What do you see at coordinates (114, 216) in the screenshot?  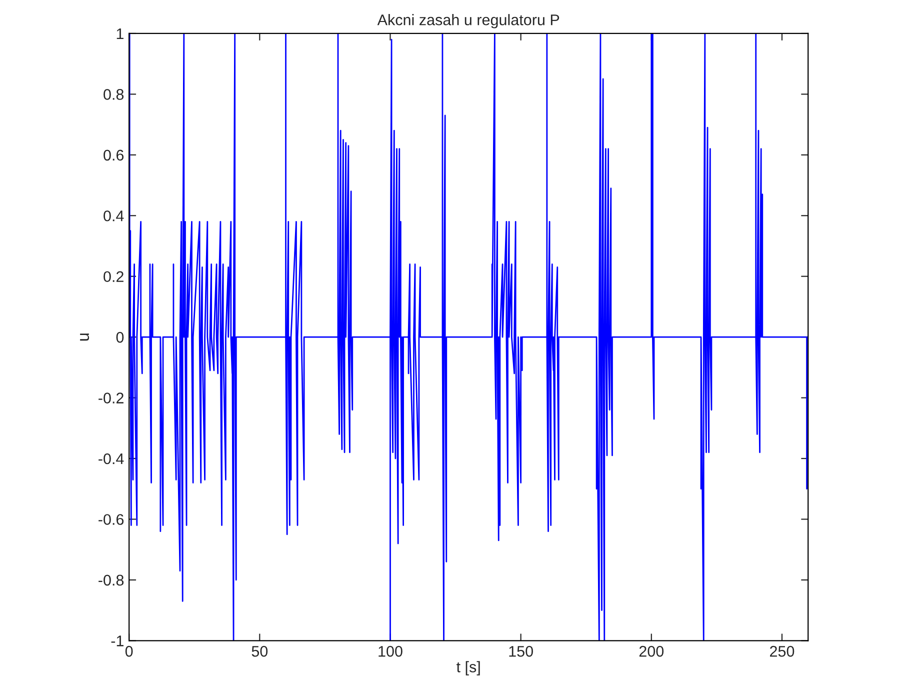 I see `y-tick-label: 0.4` at bounding box center [114, 216].